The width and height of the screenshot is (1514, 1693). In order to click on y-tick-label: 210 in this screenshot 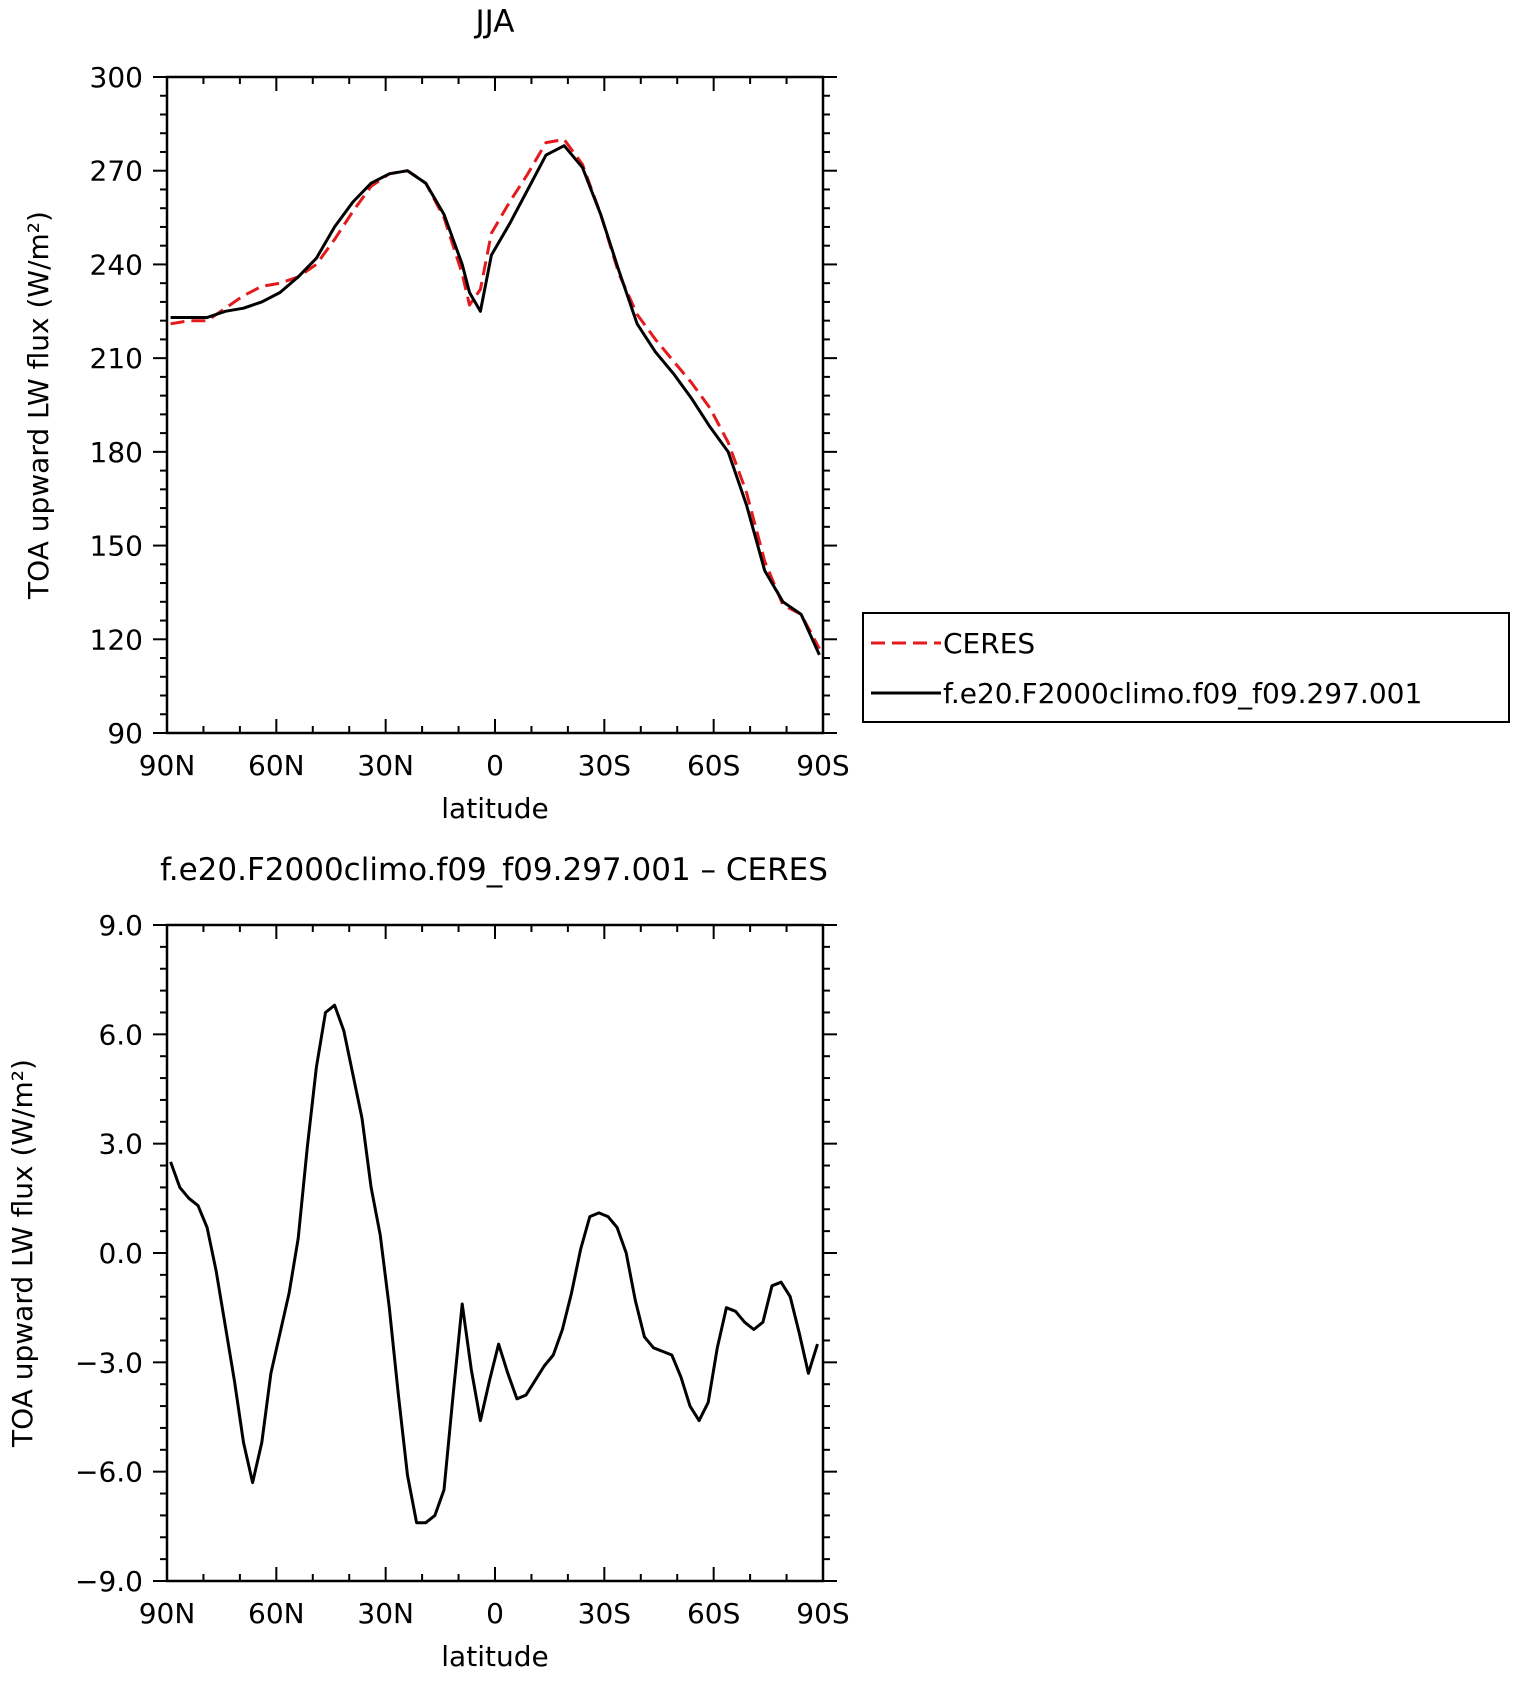, I will do `click(116, 358)`.